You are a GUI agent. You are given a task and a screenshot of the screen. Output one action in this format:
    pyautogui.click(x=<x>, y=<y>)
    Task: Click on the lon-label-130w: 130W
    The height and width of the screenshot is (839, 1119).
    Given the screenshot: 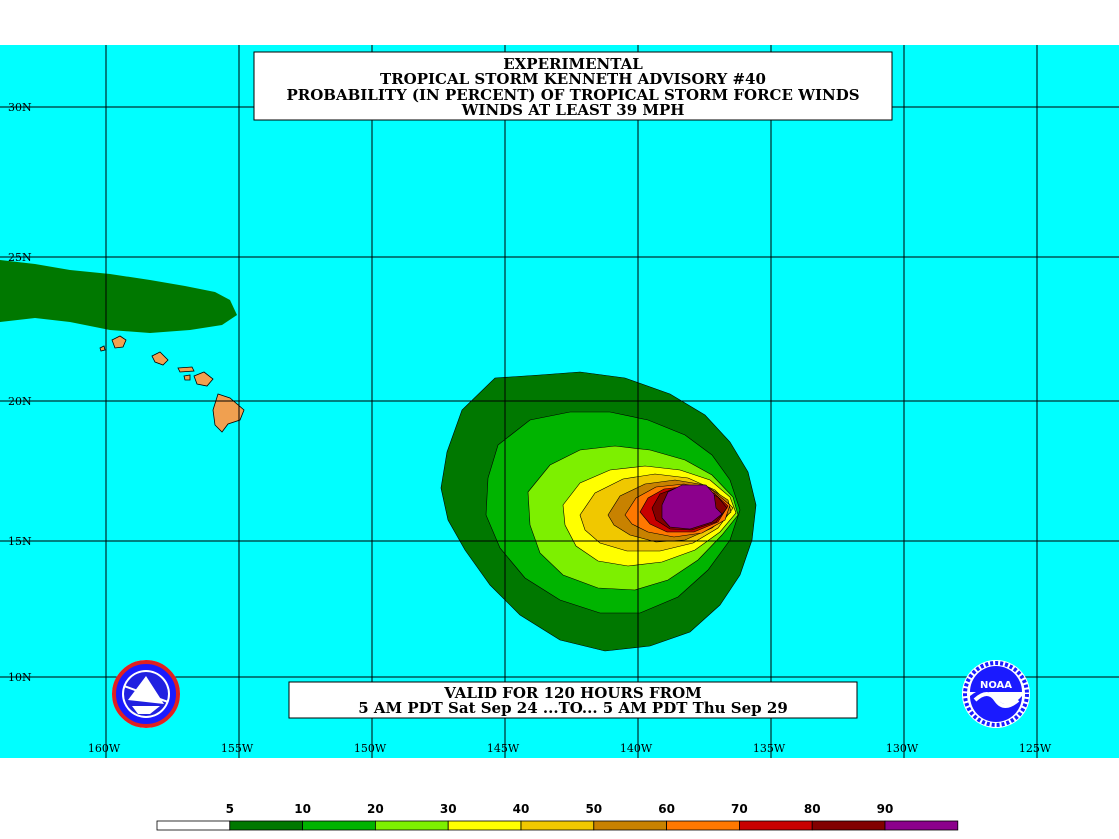 What is the action you would take?
    pyautogui.click(x=902, y=748)
    